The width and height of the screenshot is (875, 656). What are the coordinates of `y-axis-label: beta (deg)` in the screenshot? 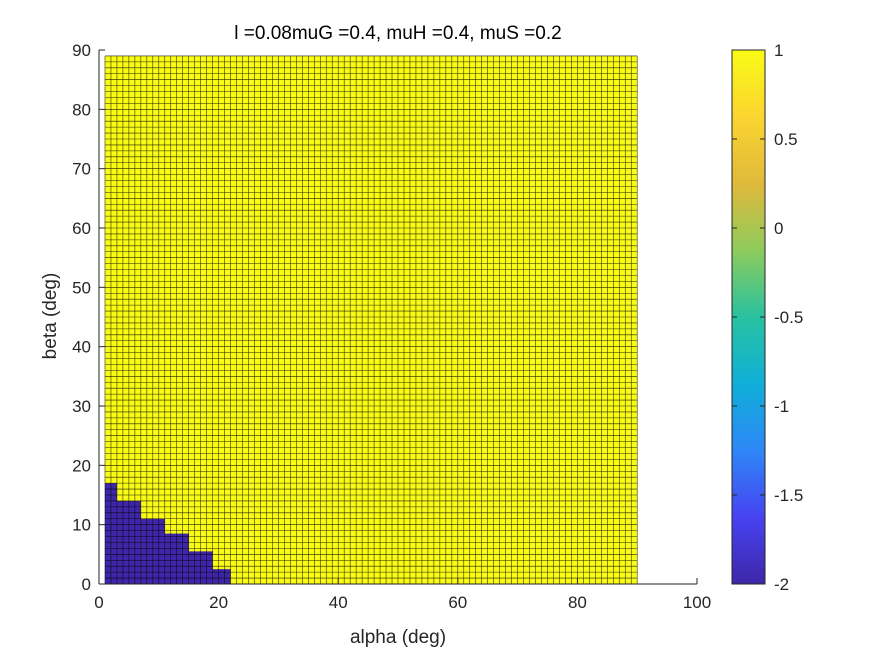 It's located at (50, 316).